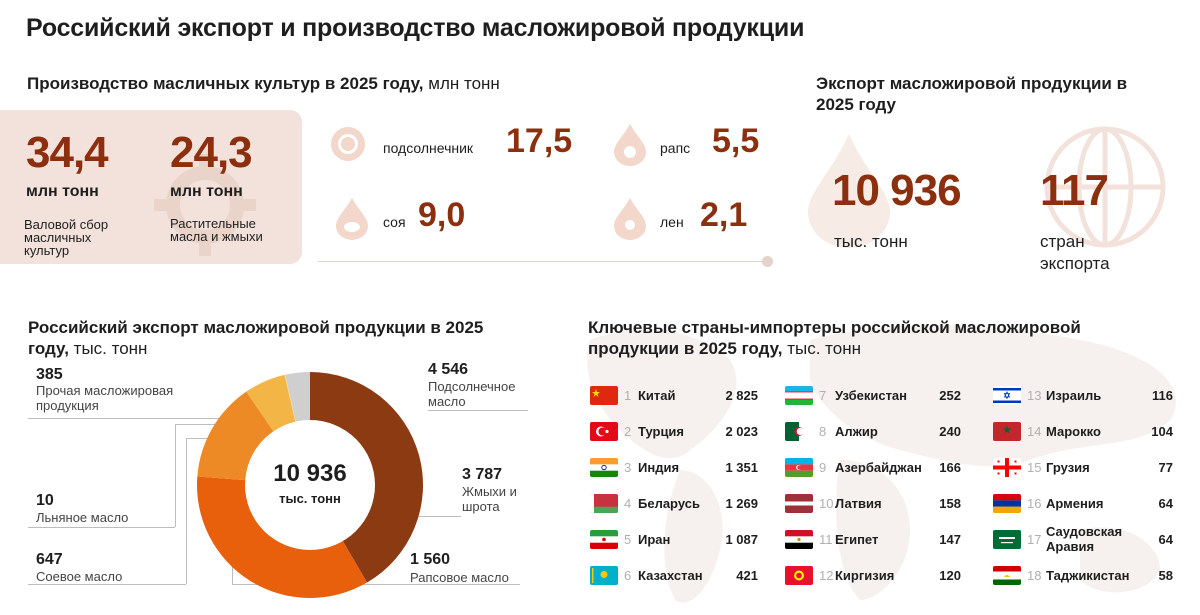  I want to click on gross-value: 34,4, so click(67, 152).